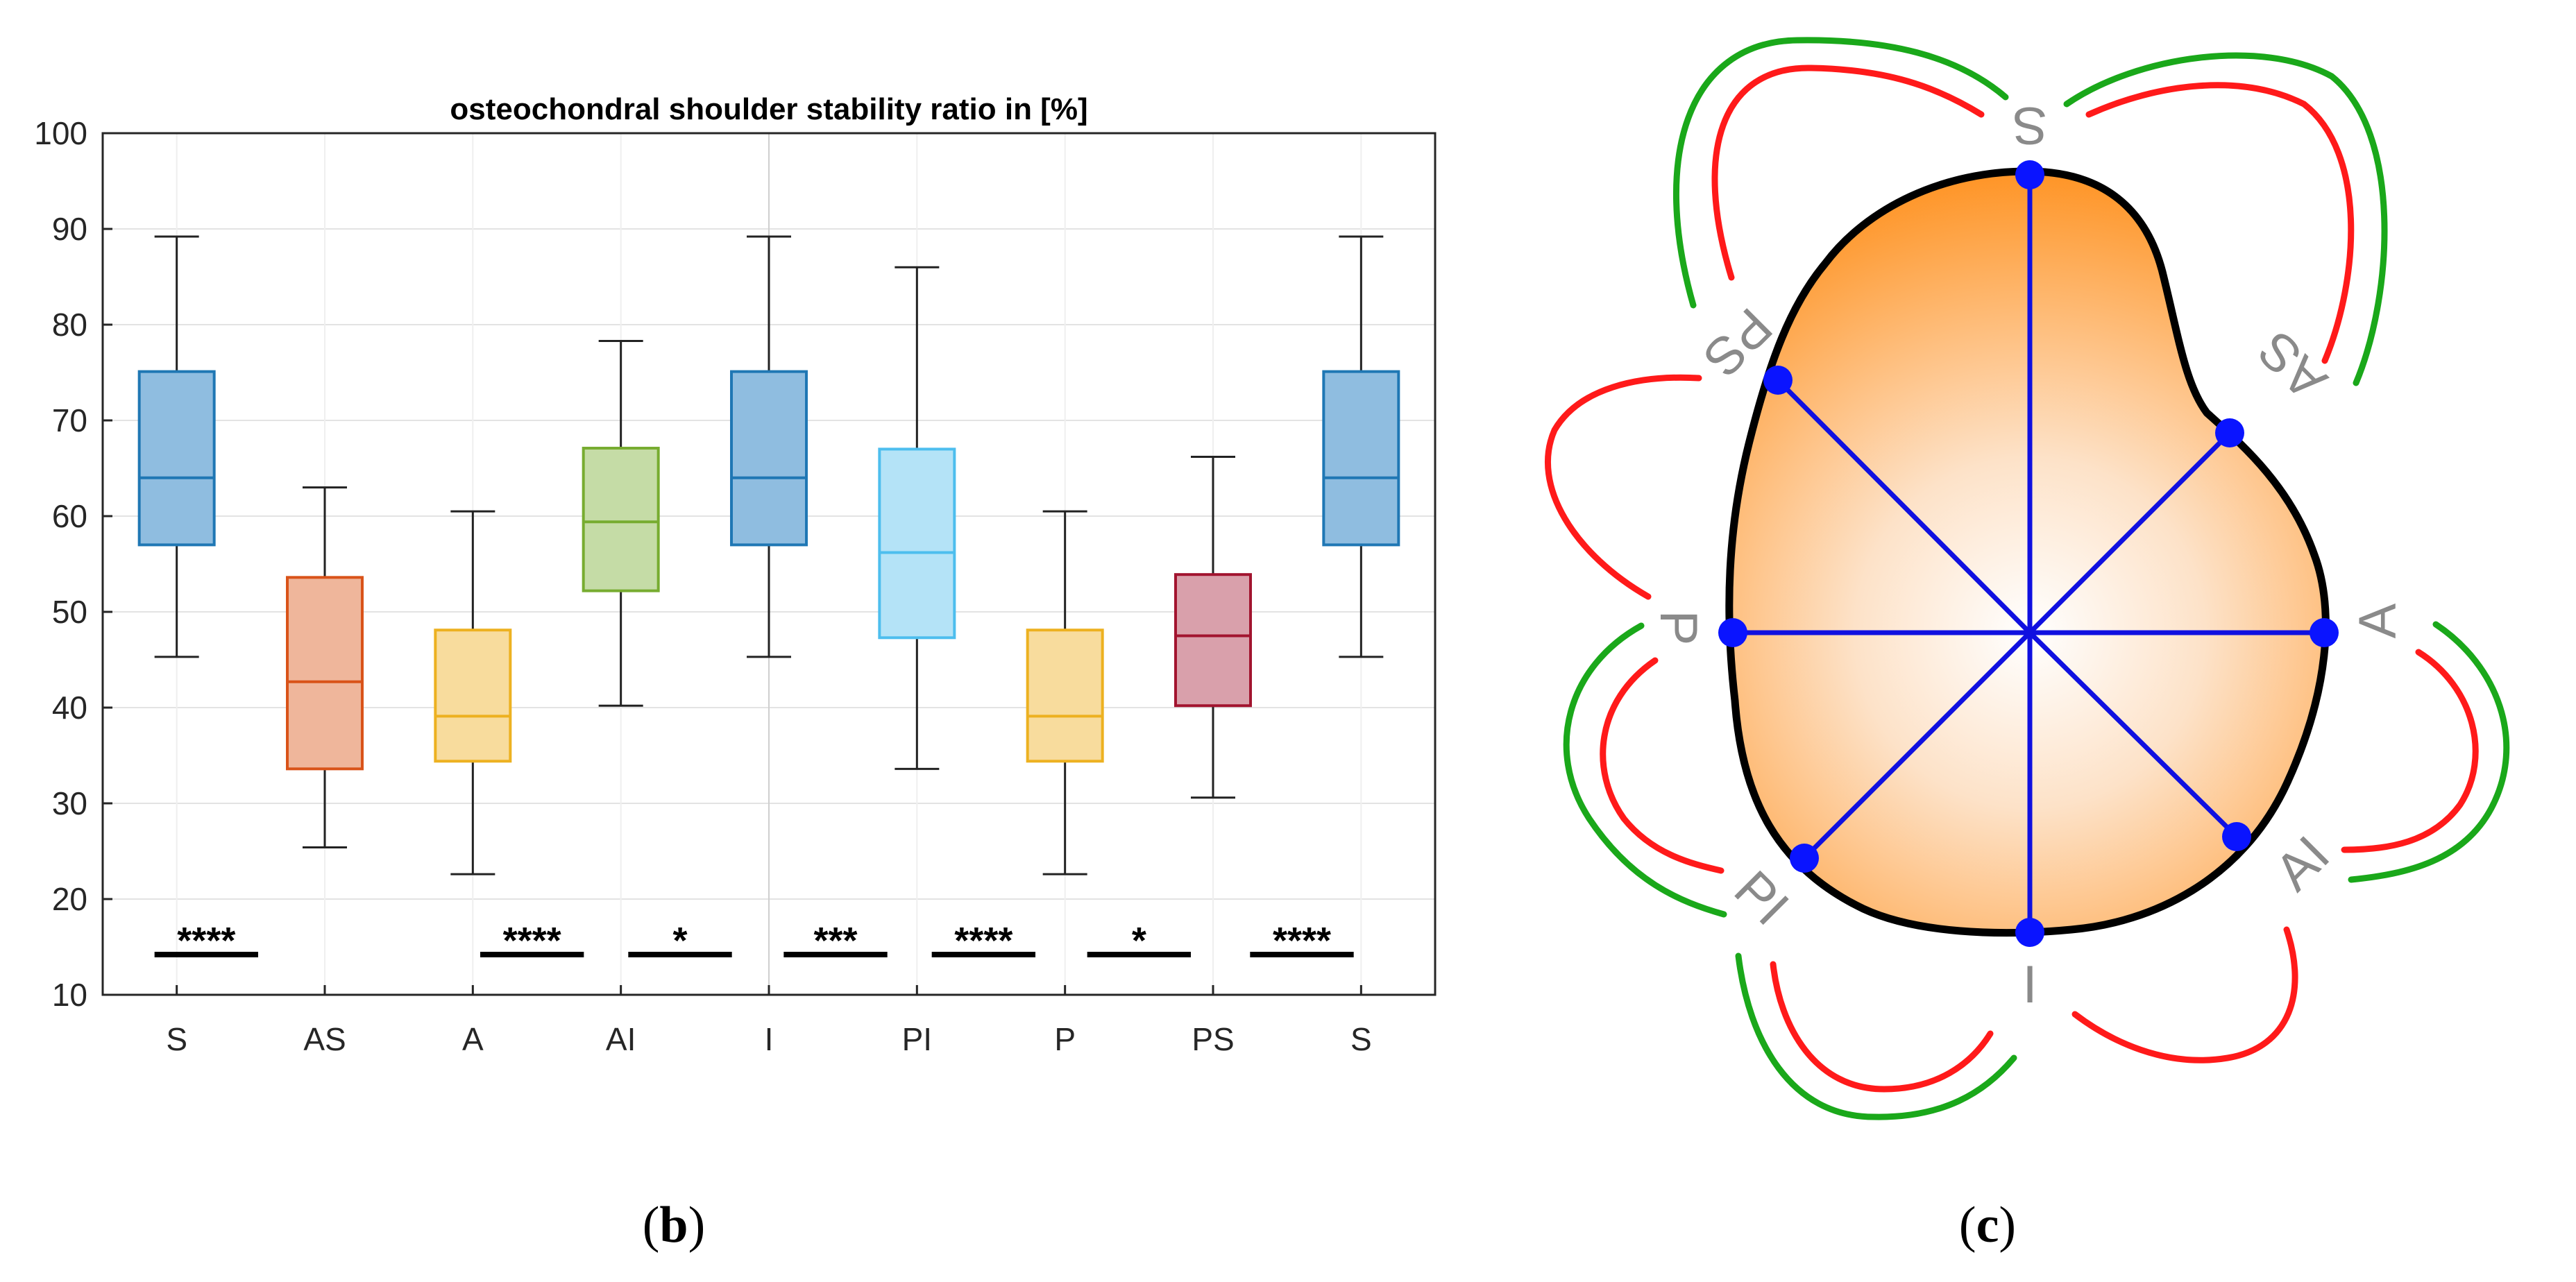 This screenshot has width=2576, height=1282. Describe the element at coordinates (1213, 1039) in the screenshot. I see `x-tick-label: PS` at that location.